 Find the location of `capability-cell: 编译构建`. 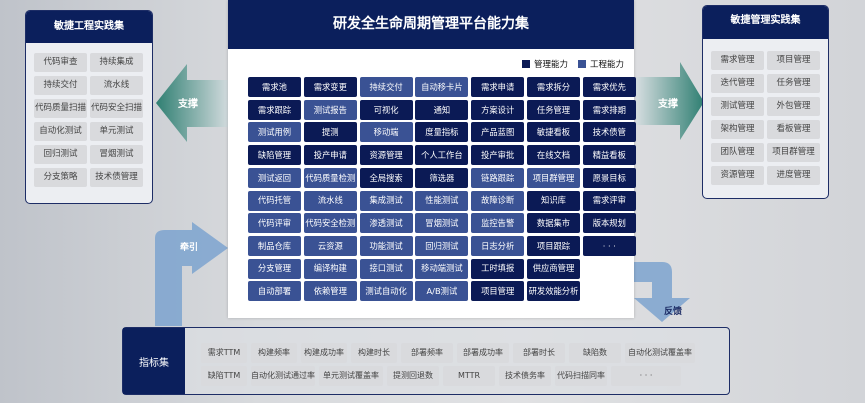

capability-cell: 编译构建 is located at coordinates (330, 268).